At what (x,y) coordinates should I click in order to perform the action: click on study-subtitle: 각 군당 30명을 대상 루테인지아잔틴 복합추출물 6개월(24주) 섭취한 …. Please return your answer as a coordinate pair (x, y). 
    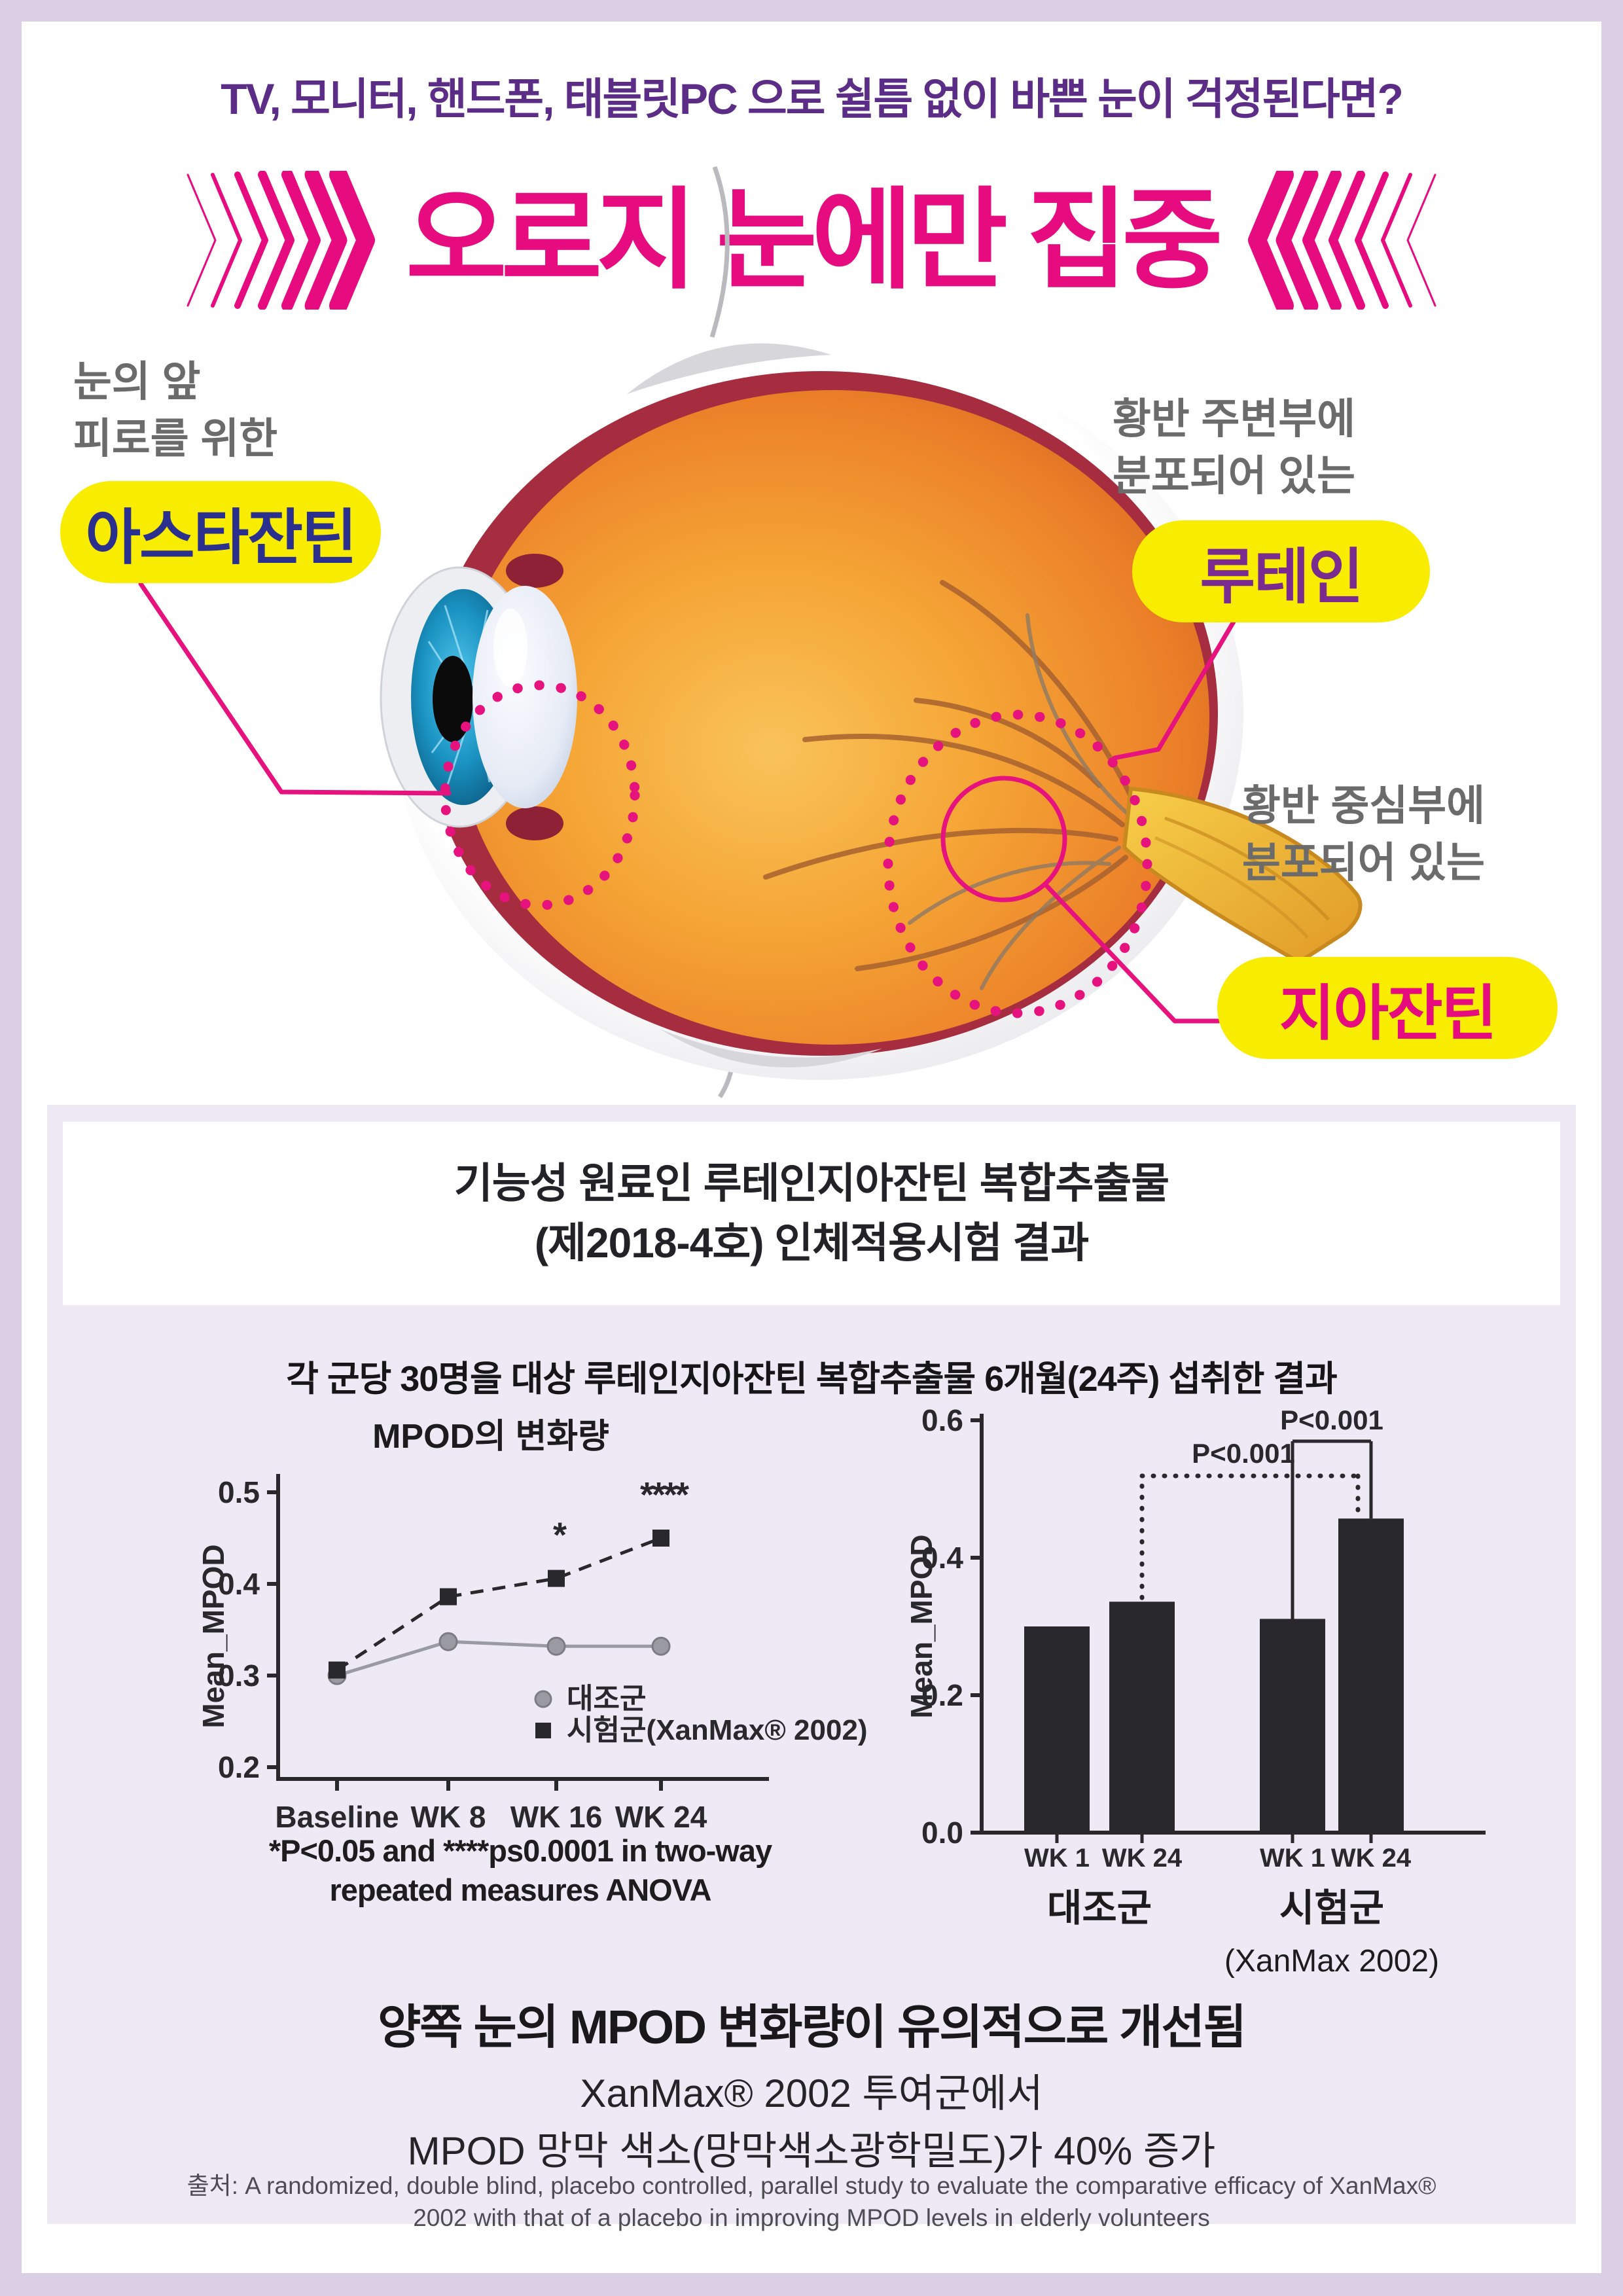
    Looking at the image, I should click on (812, 1379).